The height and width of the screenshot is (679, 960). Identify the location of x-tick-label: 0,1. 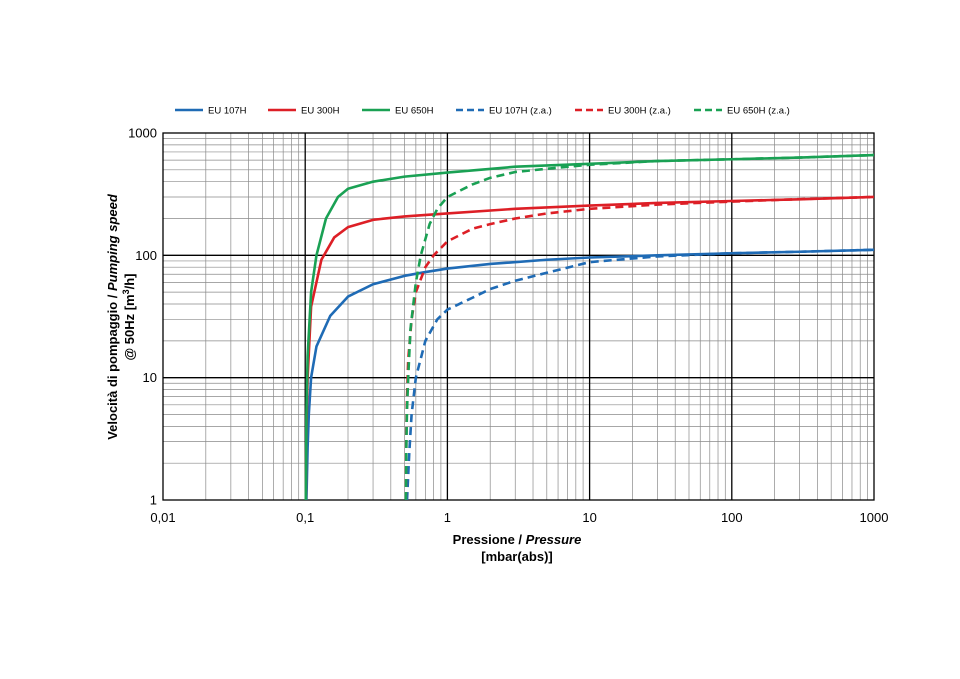
(305, 517).